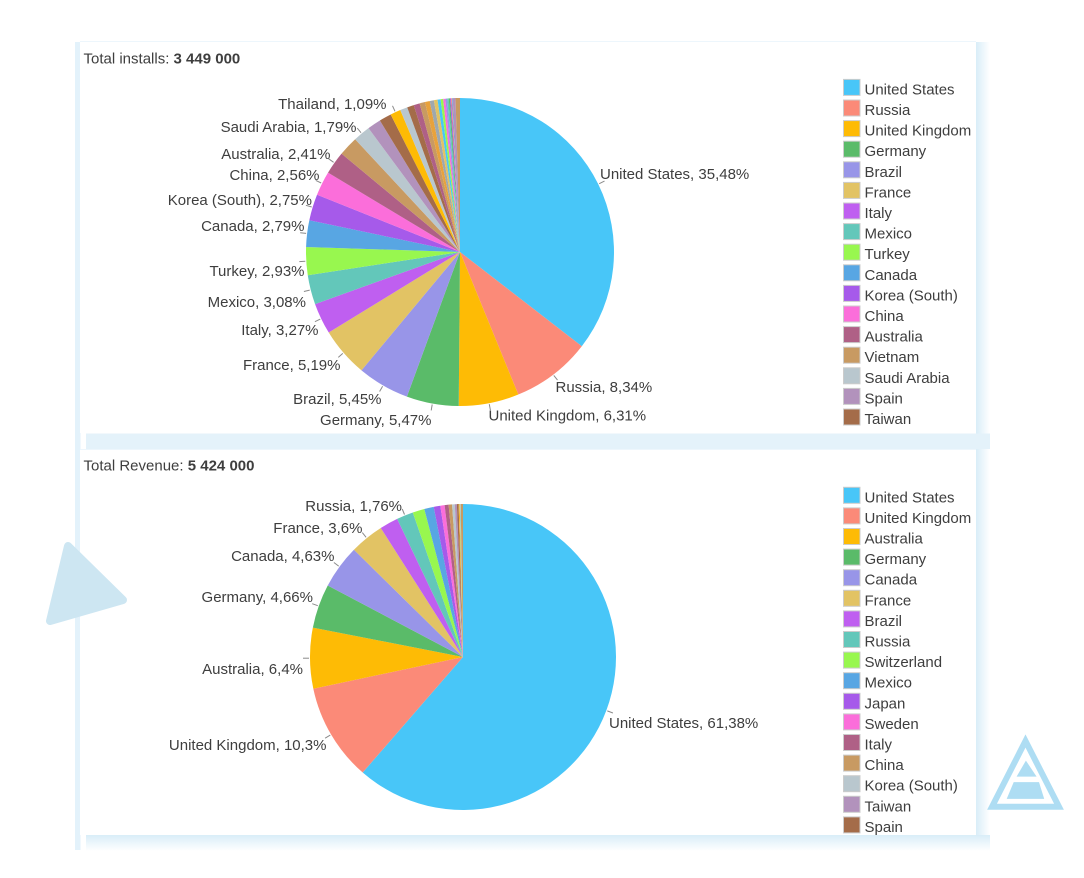 The height and width of the screenshot is (878, 1084). What do you see at coordinates (256, 271) in the screenshot?
I see `svg-text: Turkey, 2,93%` at bounding box center [256, 271].